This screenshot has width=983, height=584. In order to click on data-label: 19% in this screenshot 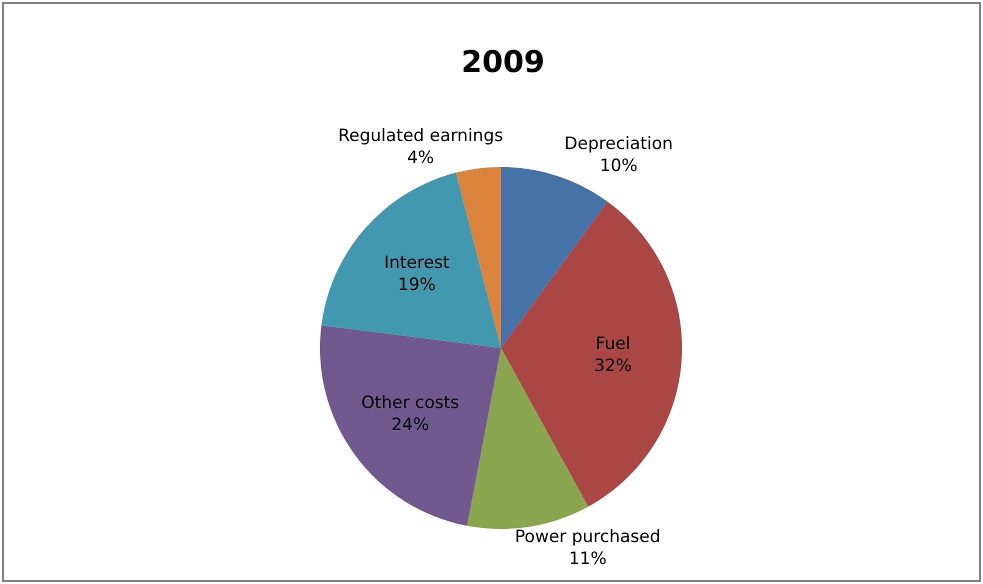, I will do `click(417, 284)`.